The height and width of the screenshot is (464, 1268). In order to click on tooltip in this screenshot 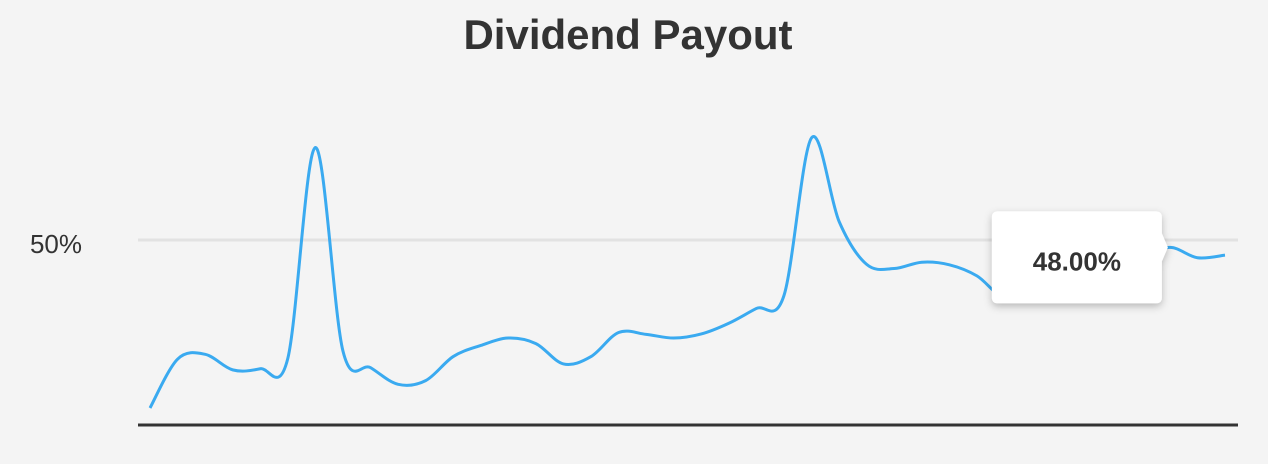, I will do `click(1079, 257)`.